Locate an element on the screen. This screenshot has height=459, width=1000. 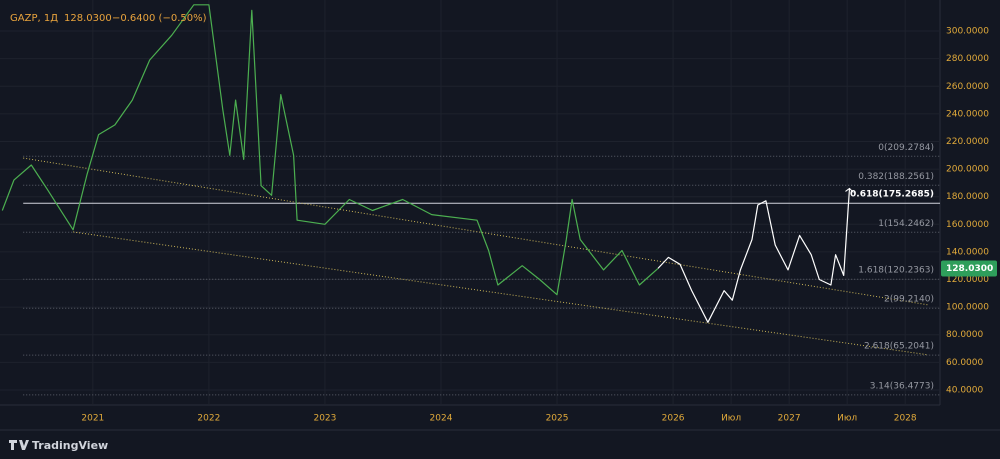
fib-label: 3.14(36.4773) is located at coordinates (902, 386).